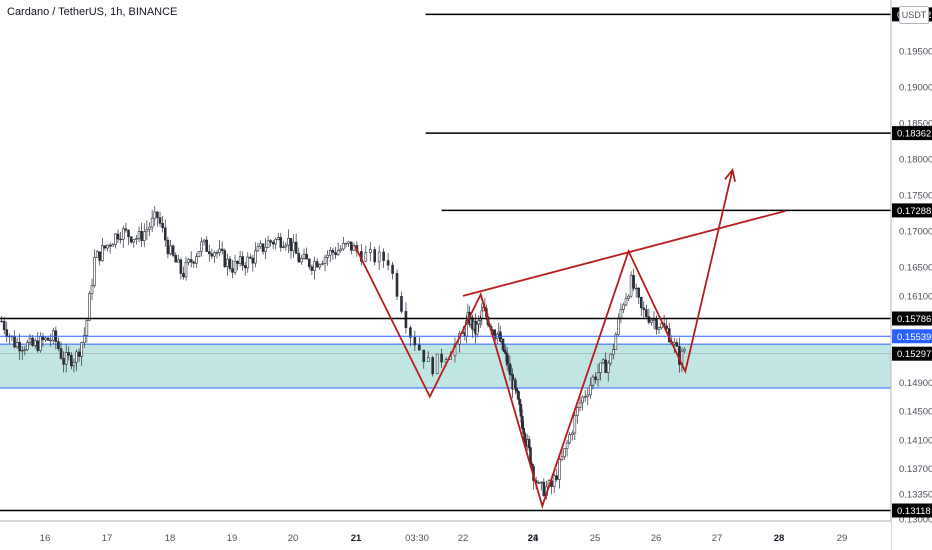 The height and width of the screenshot is (550, 932). I want to click on price-axis-background, so click(911, 275).